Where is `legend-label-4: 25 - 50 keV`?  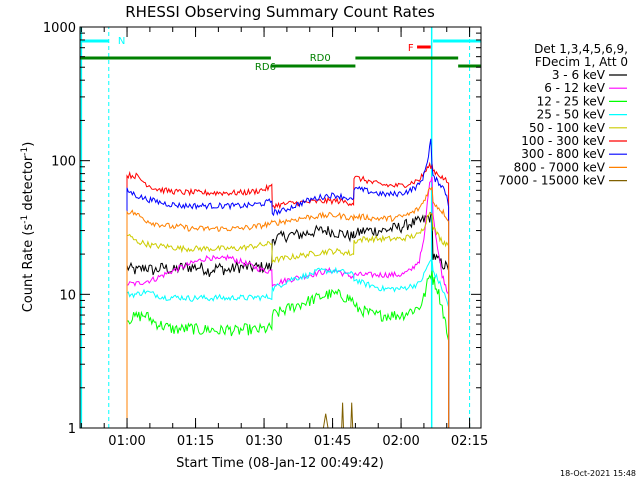
legend-label-4: 25 - 50 keV is located at coordinates (571, 115).